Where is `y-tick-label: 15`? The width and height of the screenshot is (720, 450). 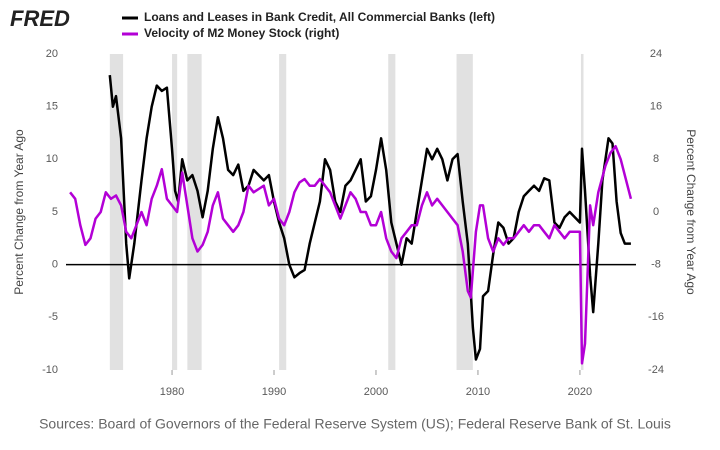 y-tick-label: 15 is located at coordinates (52, 107).